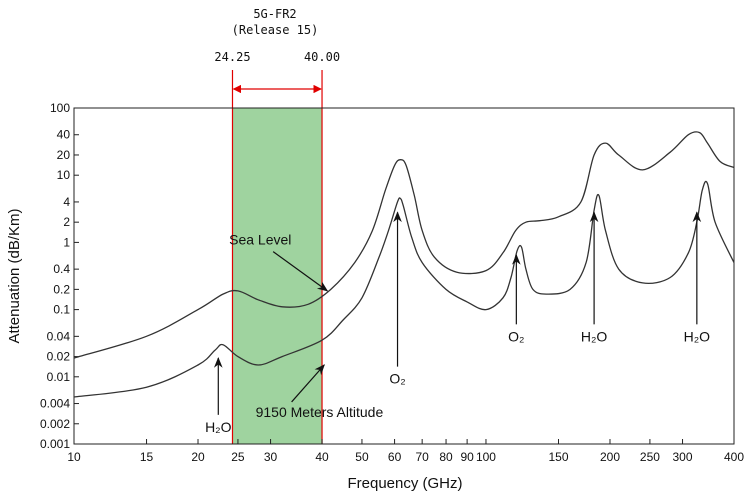  I want to click on annotation-label-h2o-22: H₂O, so click(218, 427).